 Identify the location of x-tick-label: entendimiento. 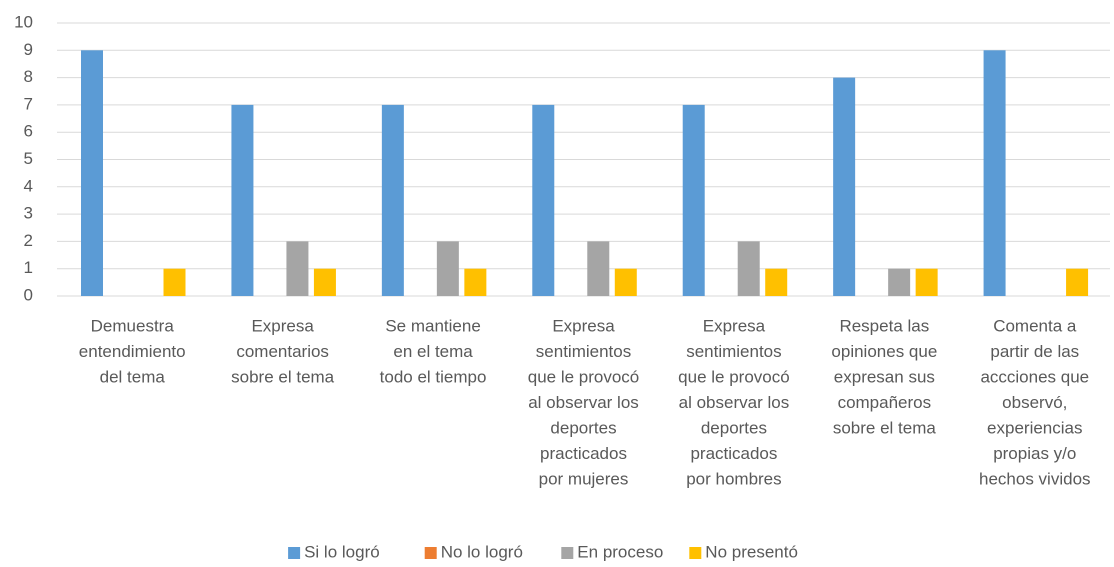
(132, 351).